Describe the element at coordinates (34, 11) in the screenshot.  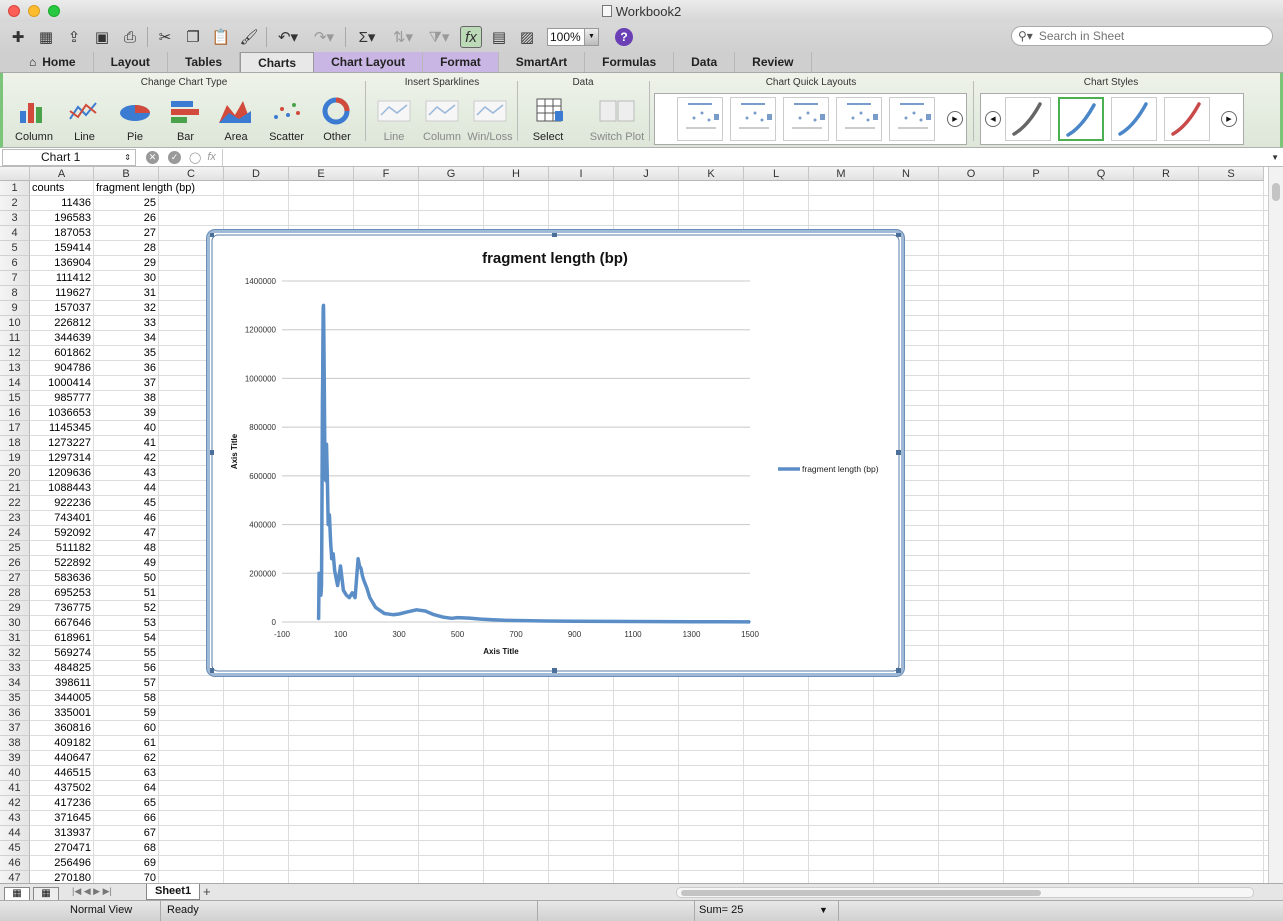
I see `minimize-window-button` at that location.